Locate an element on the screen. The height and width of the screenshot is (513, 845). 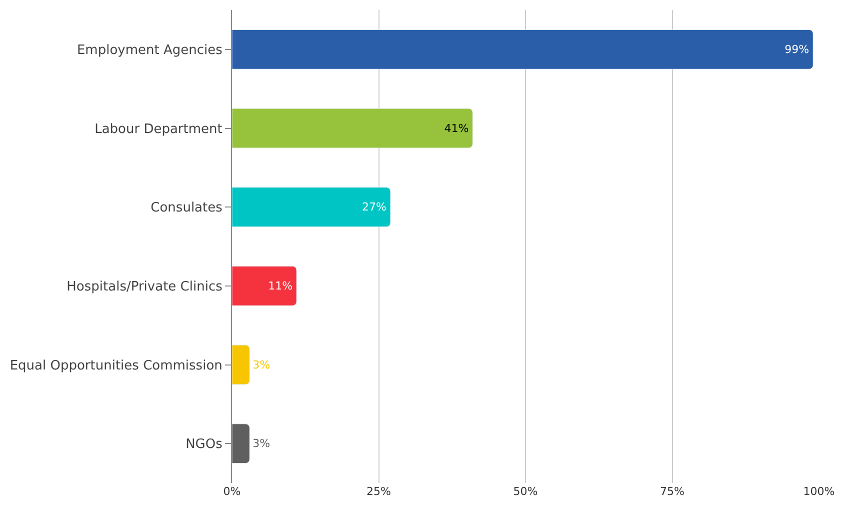
data-label: 27% is located at coordinates (374, 207).